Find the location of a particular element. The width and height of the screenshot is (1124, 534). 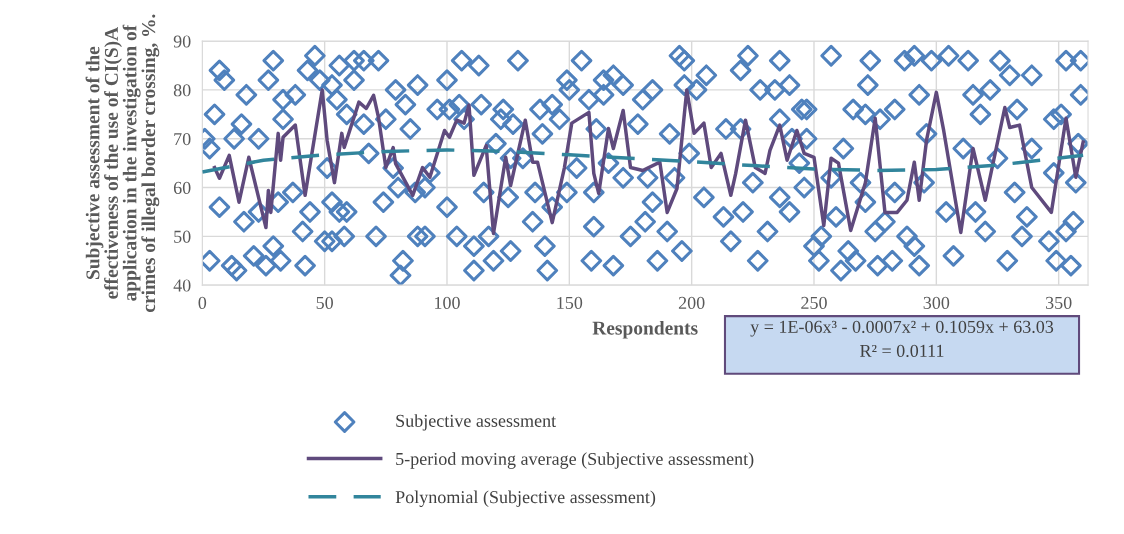

x-tick-label: 300 is located at coordinates (936, 302).